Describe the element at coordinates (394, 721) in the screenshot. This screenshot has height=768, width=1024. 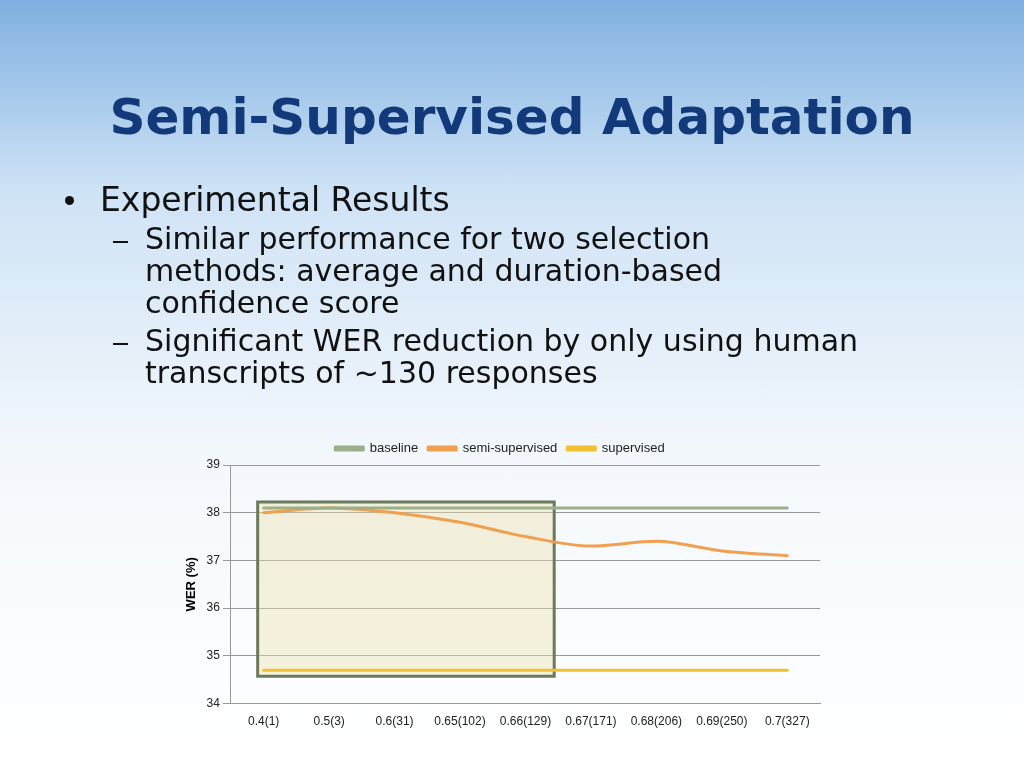
I see `x-tick-label: 0.6(31)` at that location.